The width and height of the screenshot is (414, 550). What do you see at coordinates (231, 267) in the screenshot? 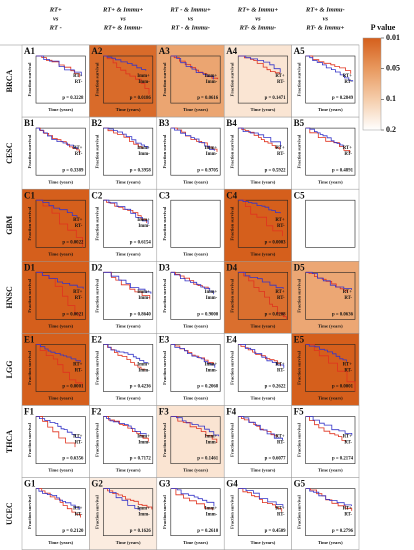
I see `panel-label: D4` at bounding box center [231, 267].